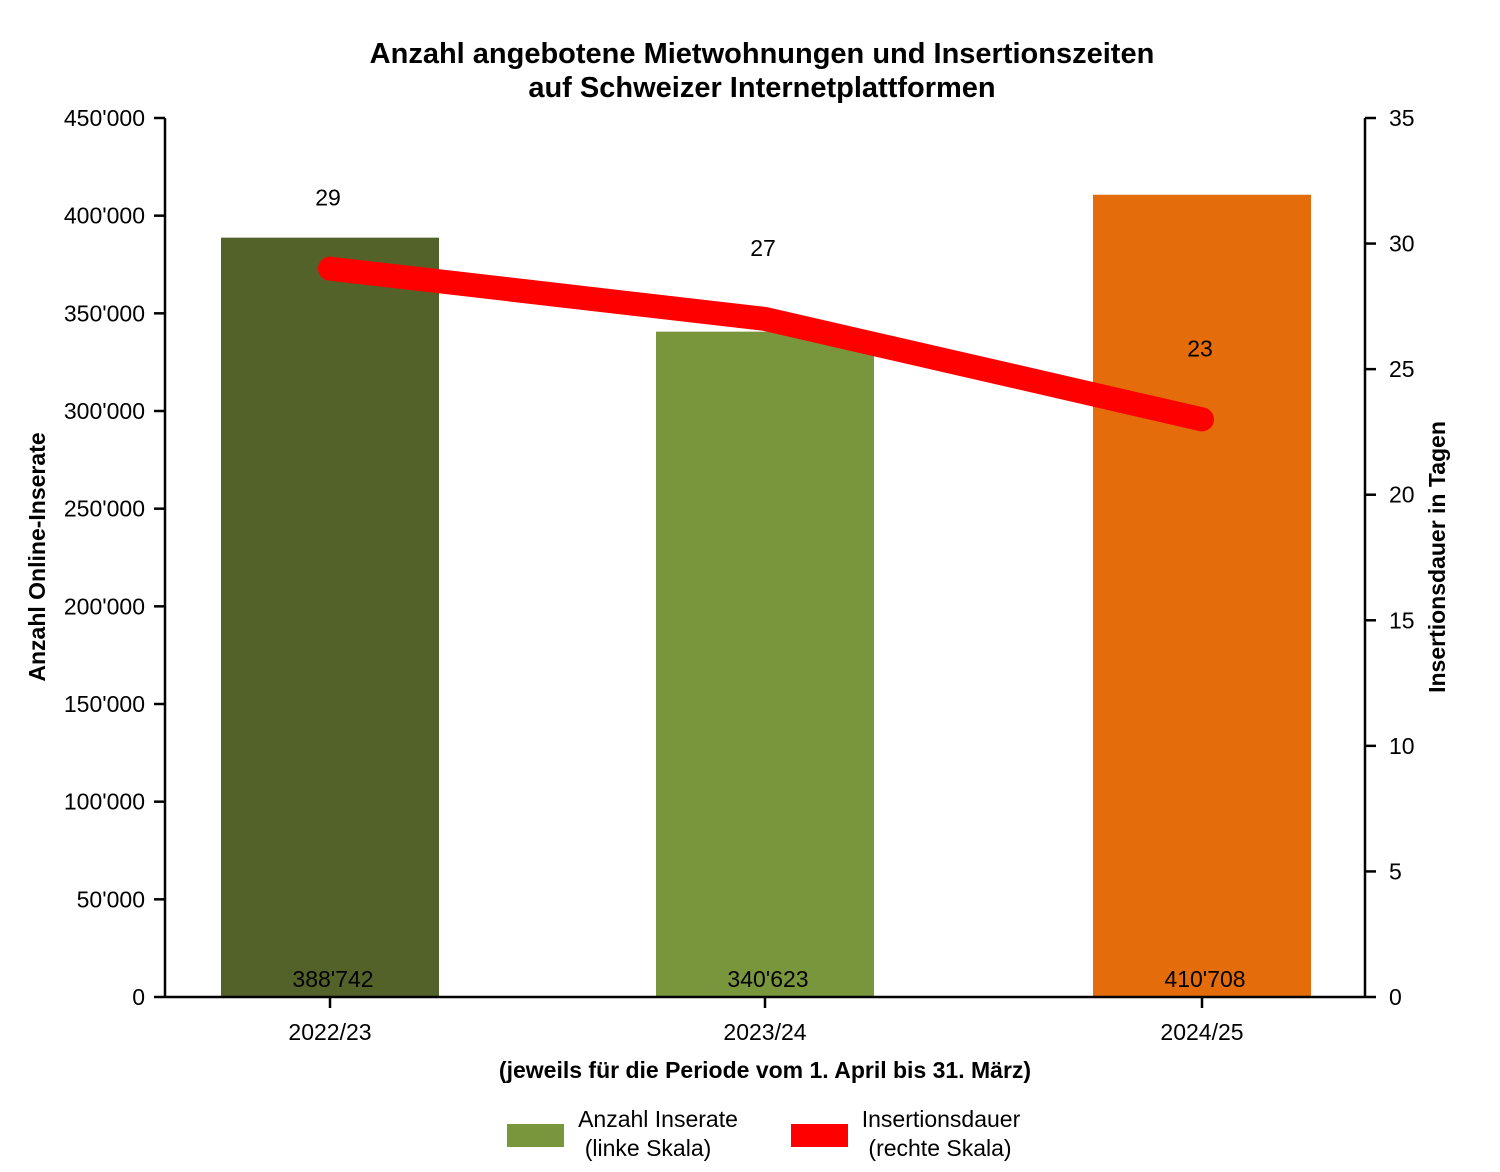  I want to click on right-tick-label: 10, so click(1402, 746).